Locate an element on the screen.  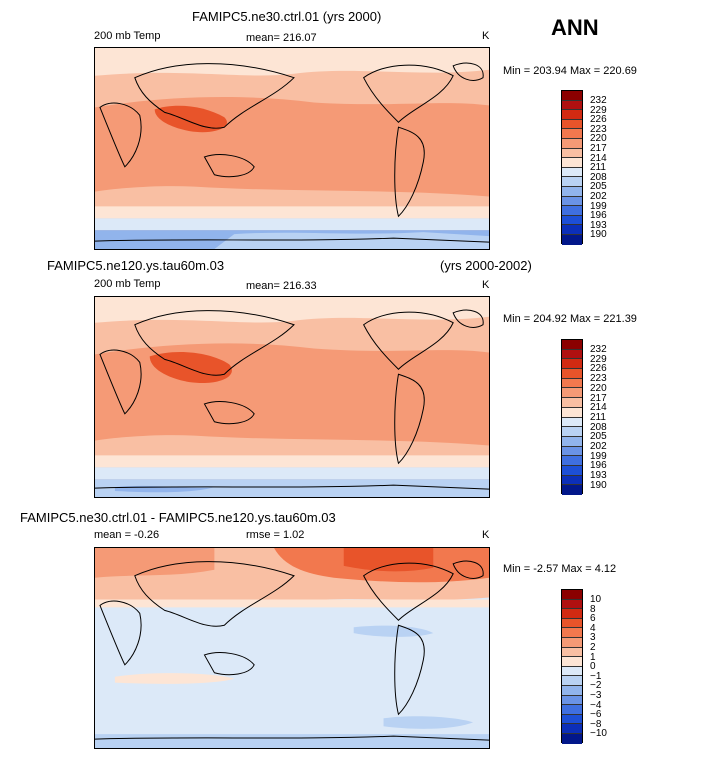
panel-2-title: FAMIPC5.ne120.ys.tau60m.03 is located at coordinates (136, 265).